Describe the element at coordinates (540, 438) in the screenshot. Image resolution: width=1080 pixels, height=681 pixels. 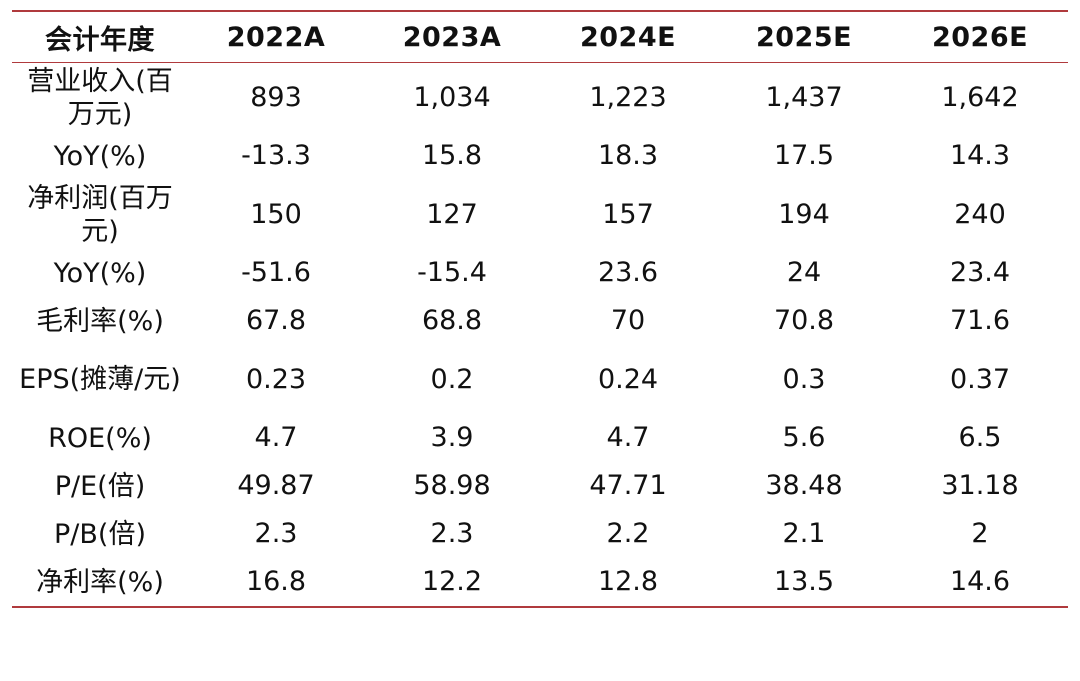
I see `table-row: ROE(%) 4.7 3.9 4.7 5.6 6.5` at that location.